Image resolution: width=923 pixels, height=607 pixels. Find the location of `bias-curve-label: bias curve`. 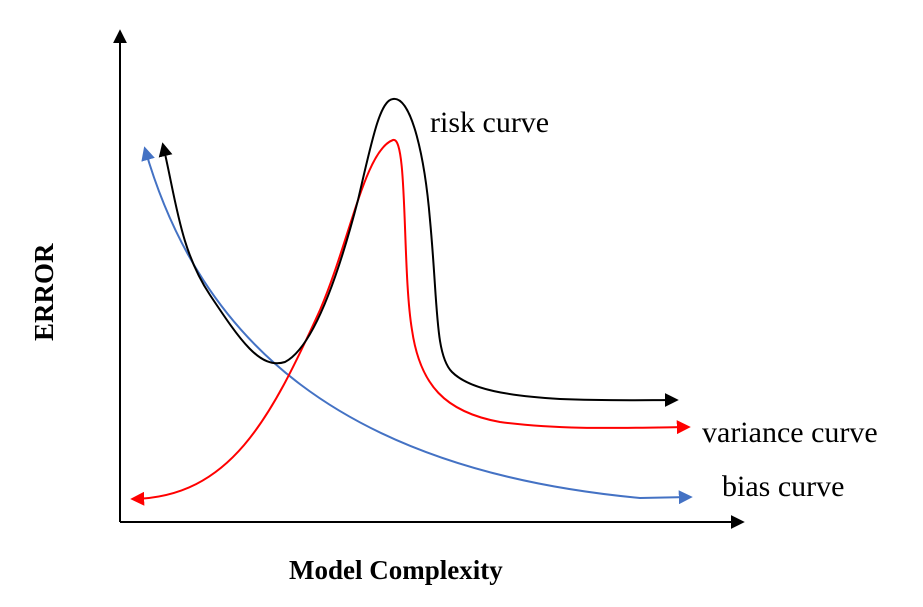

bias-curve-label: bias curve is located at coordinates (783, 486).